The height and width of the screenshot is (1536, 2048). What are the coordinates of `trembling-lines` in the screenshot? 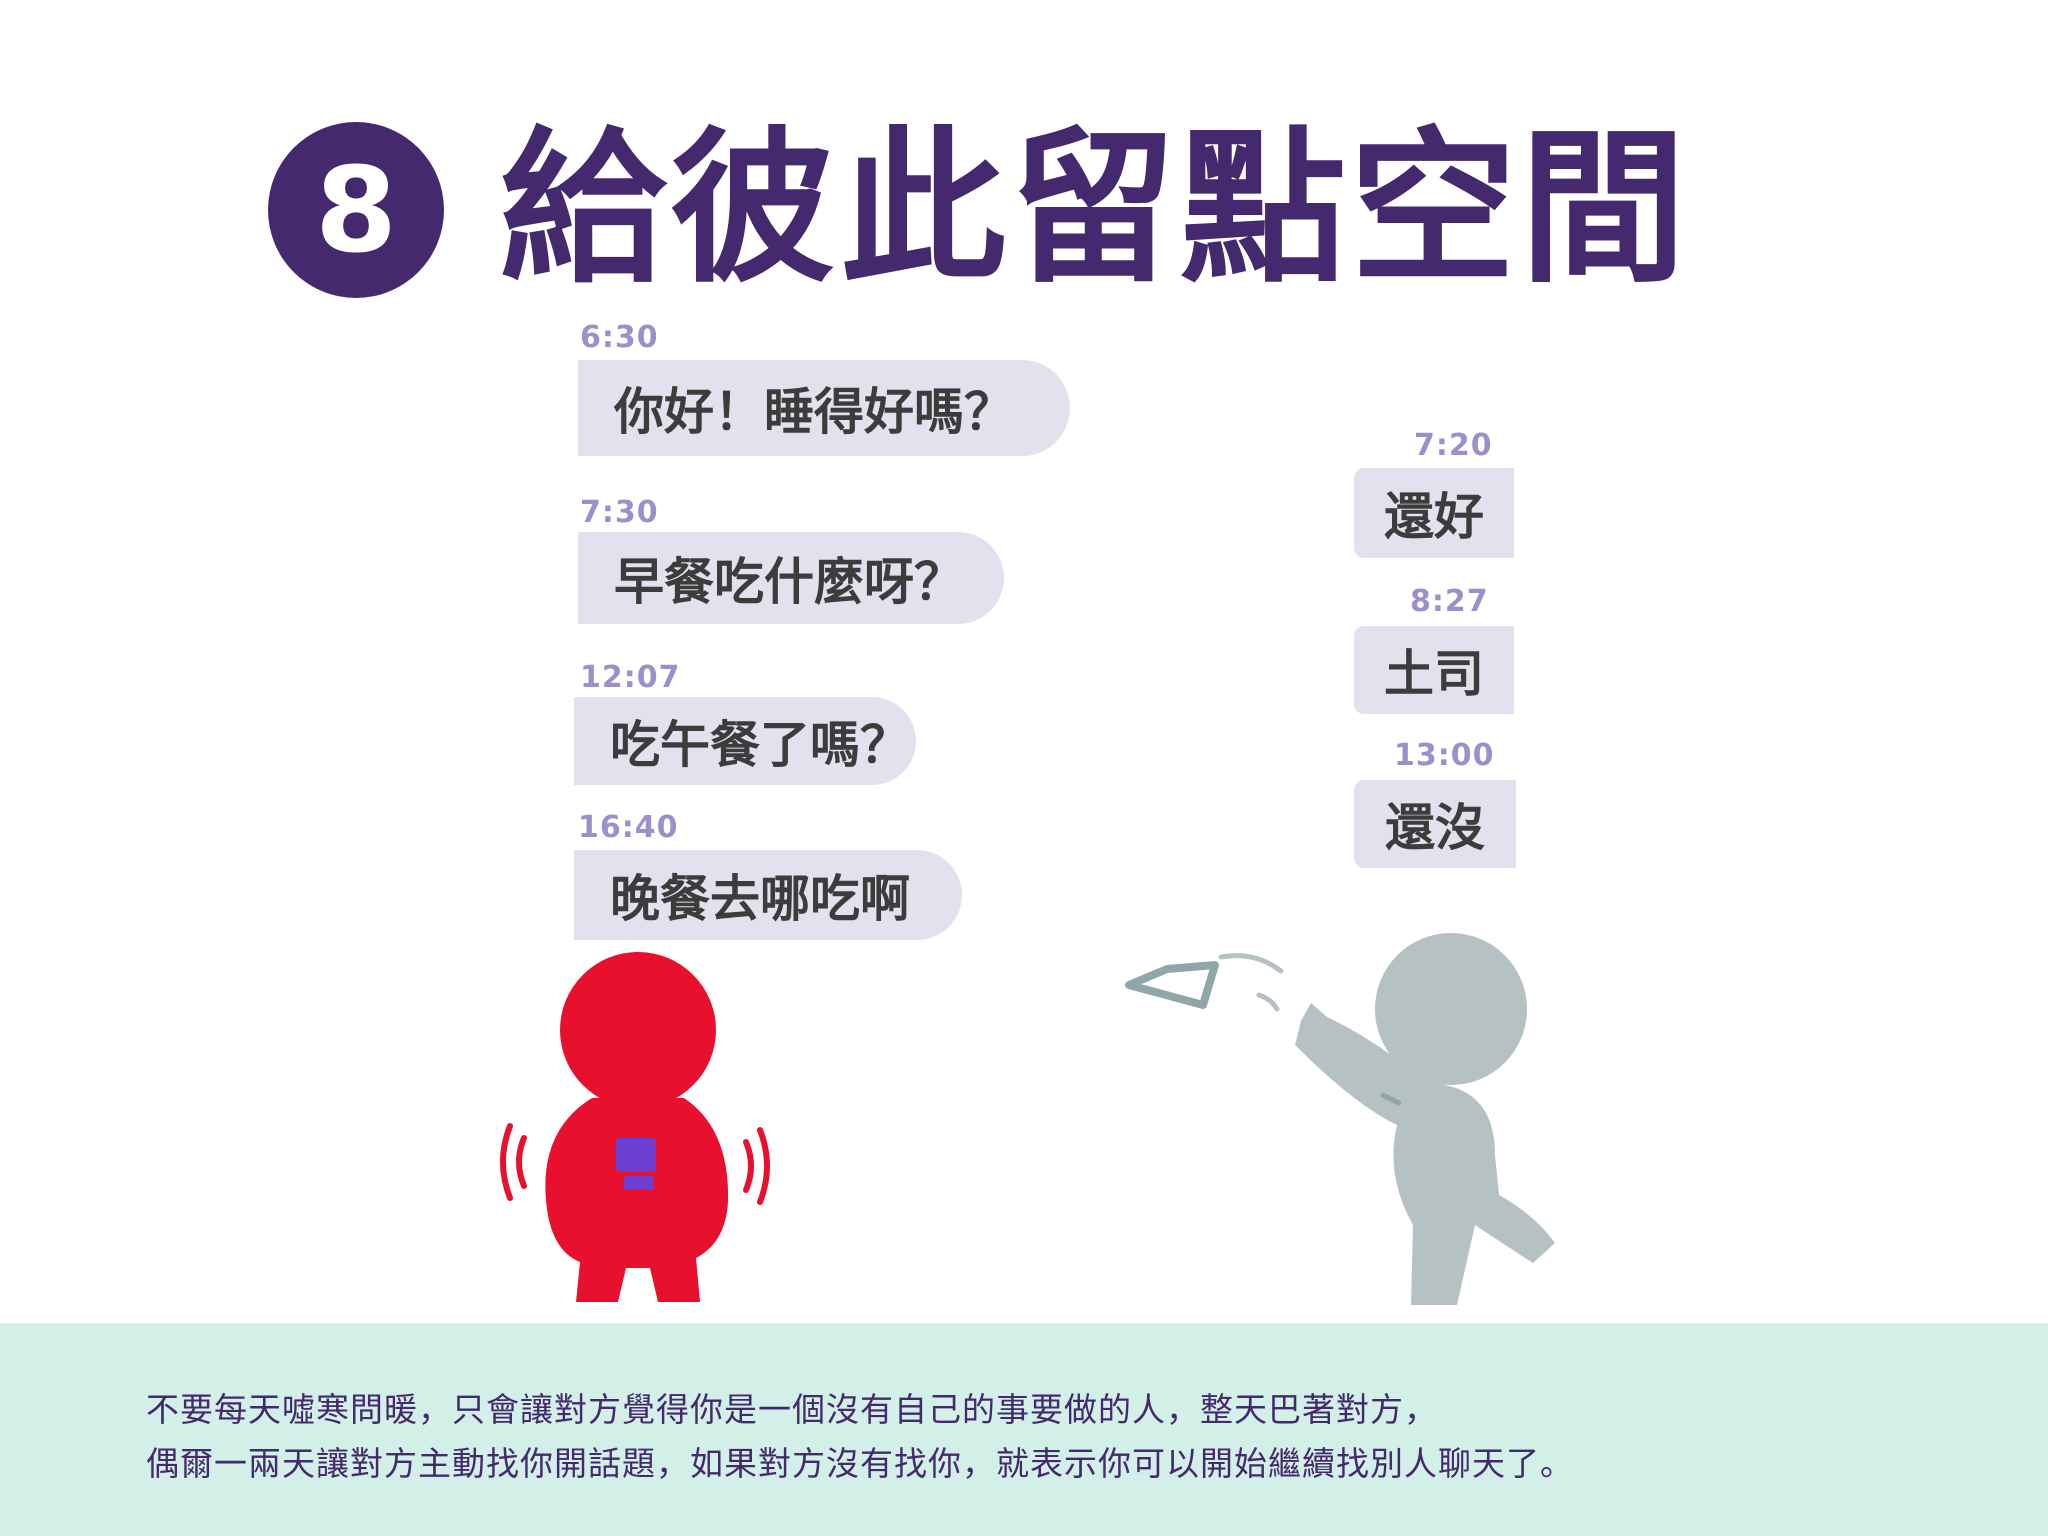 It's located at (635, 1164).